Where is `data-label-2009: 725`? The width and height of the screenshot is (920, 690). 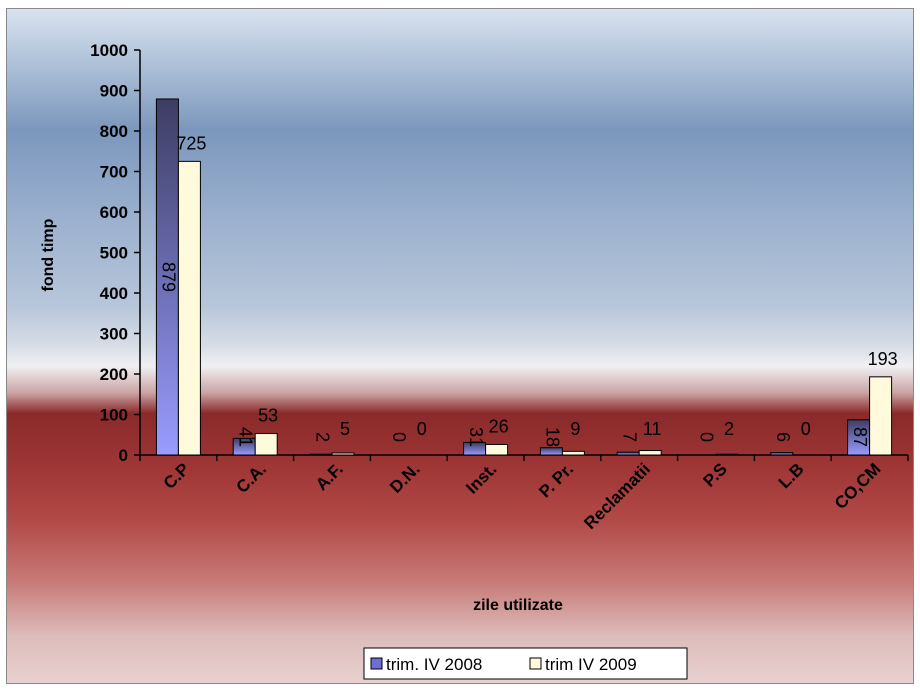
data-label-2009: 725 is located at coordinates (191, 143).